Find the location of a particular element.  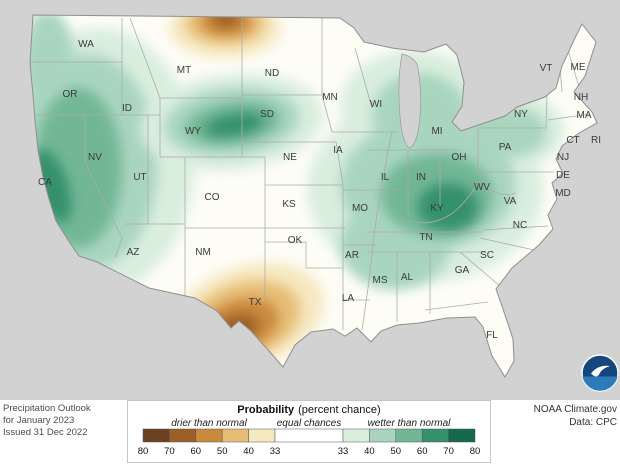

state-label-ma: MA is located at coordinates (584, 115).